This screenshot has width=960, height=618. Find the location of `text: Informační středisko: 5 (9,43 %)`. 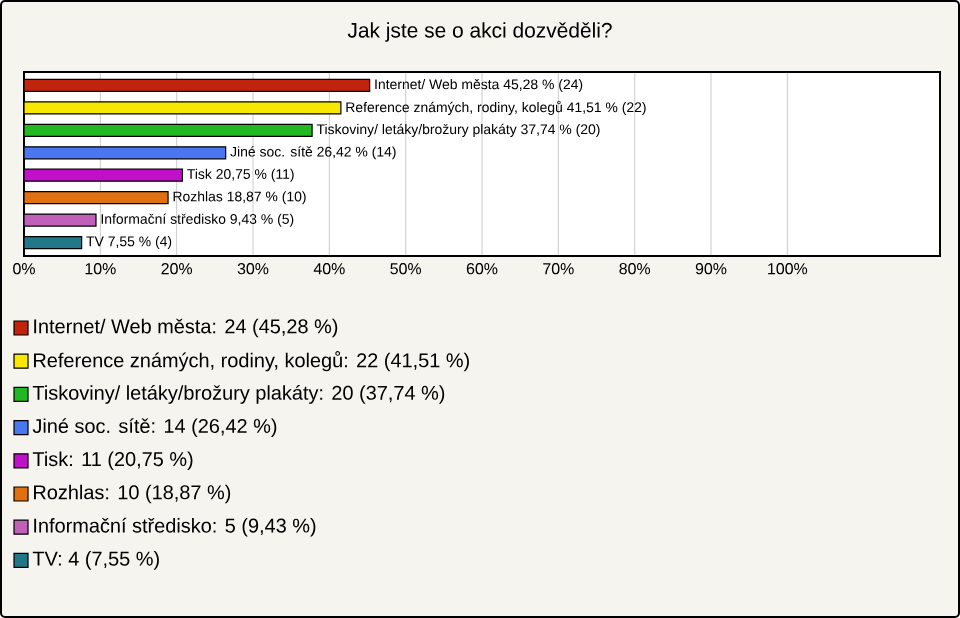

text: Informační středisko: 5 (9,43 %) is located at coordinates (175, 527).